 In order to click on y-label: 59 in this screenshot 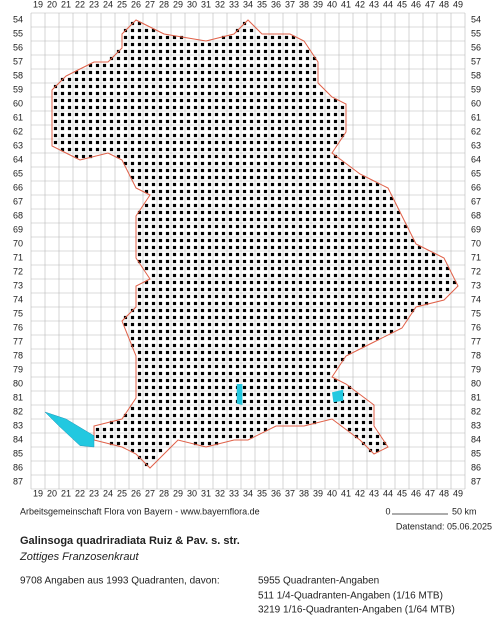, I will do `click(476, 89)`.